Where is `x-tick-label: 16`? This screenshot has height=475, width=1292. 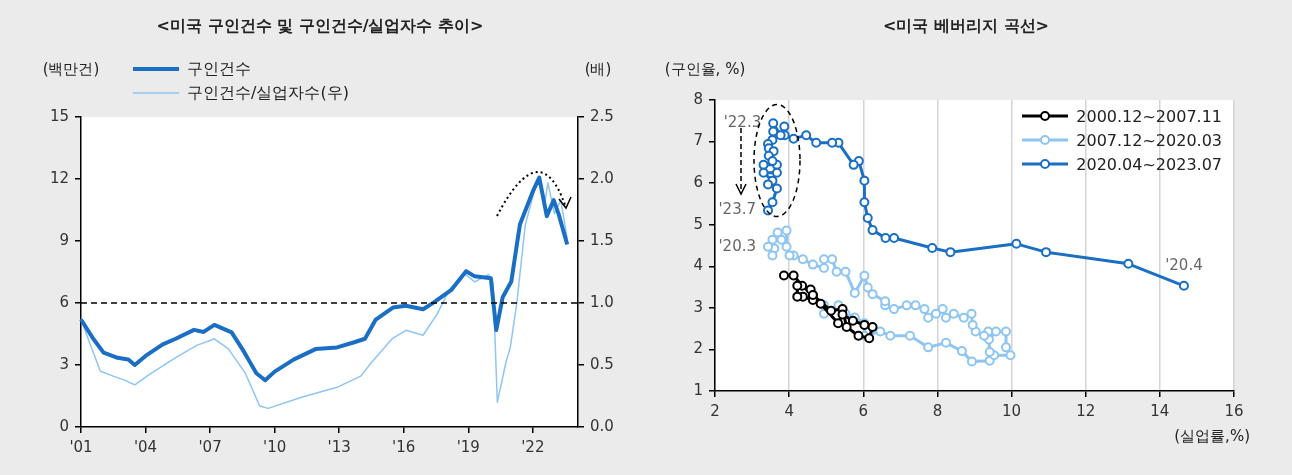 x-tick-label: 16 is located at coordinates (1234, 410).